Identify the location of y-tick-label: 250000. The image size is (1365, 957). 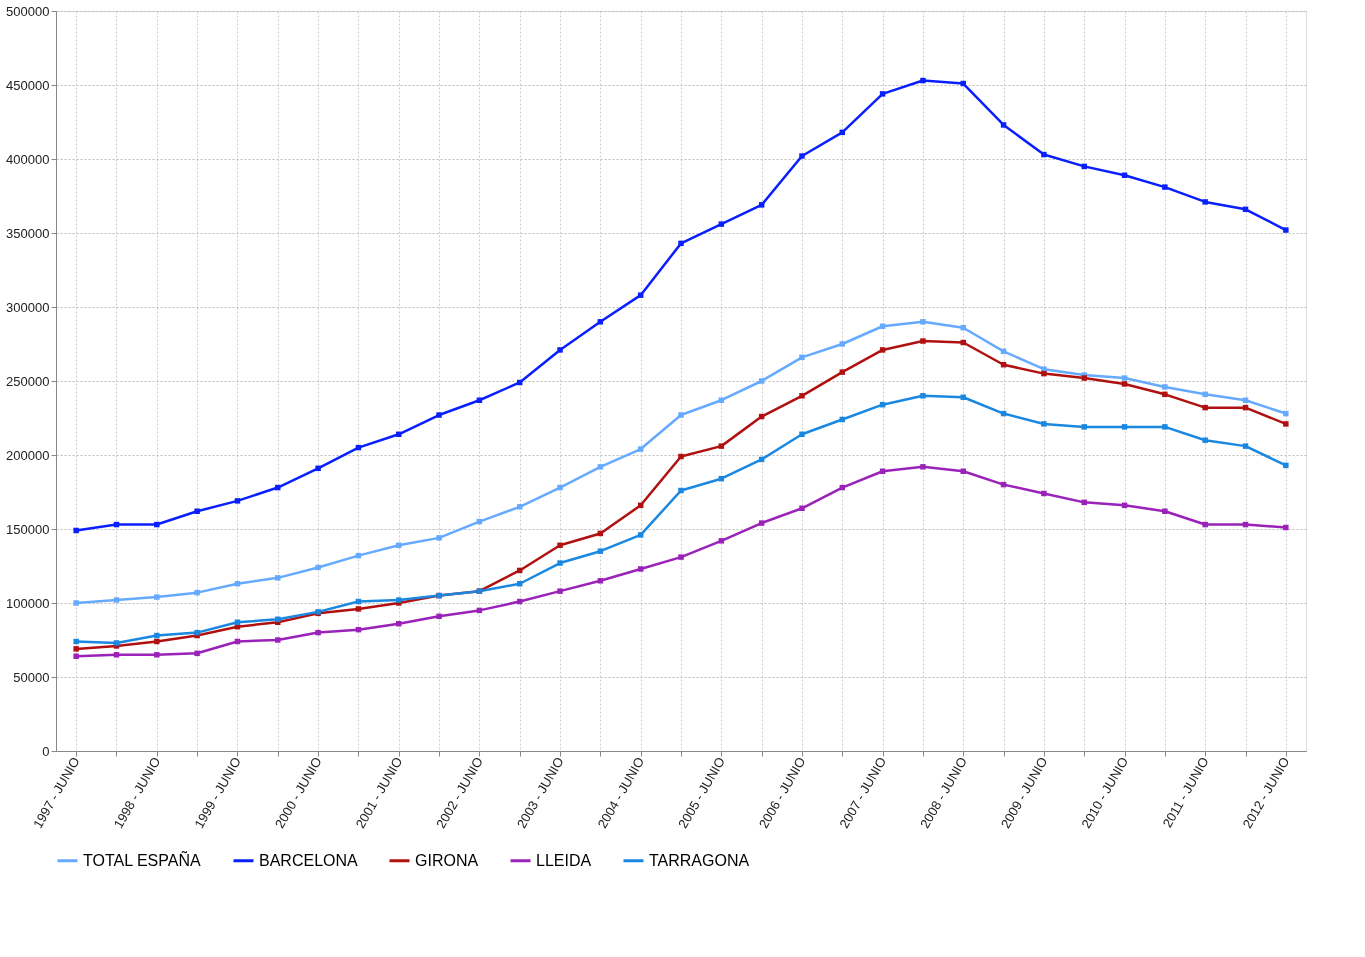
(28, 381).